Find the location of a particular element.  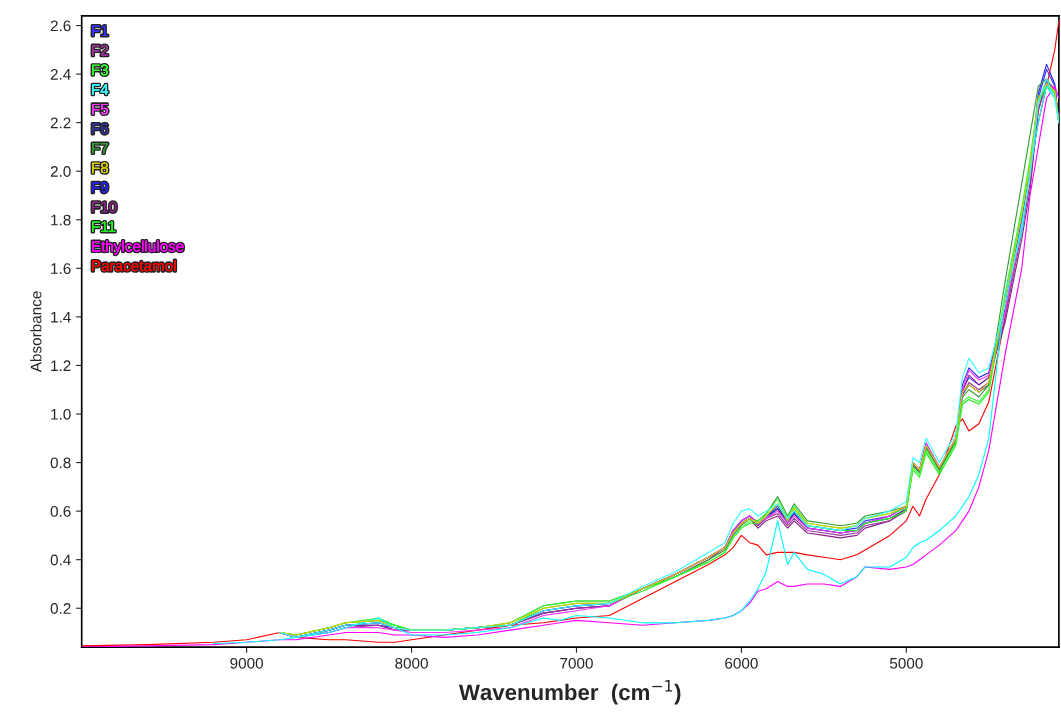

y-axis-title: Absorbance is located at coordinates (36, 332).